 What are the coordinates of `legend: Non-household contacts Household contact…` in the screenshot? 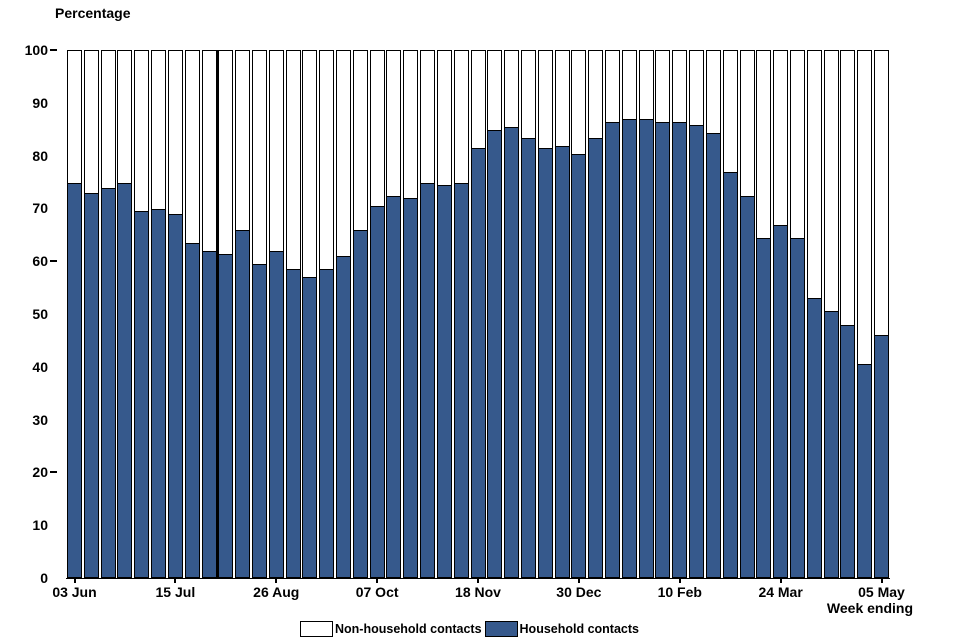 It's located at (471, 629).